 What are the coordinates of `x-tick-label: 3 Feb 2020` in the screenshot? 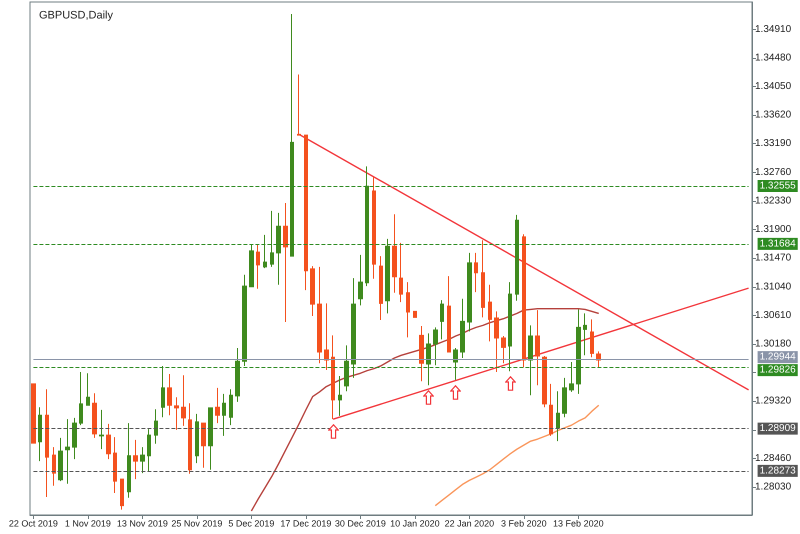 It's located at (524, 523).